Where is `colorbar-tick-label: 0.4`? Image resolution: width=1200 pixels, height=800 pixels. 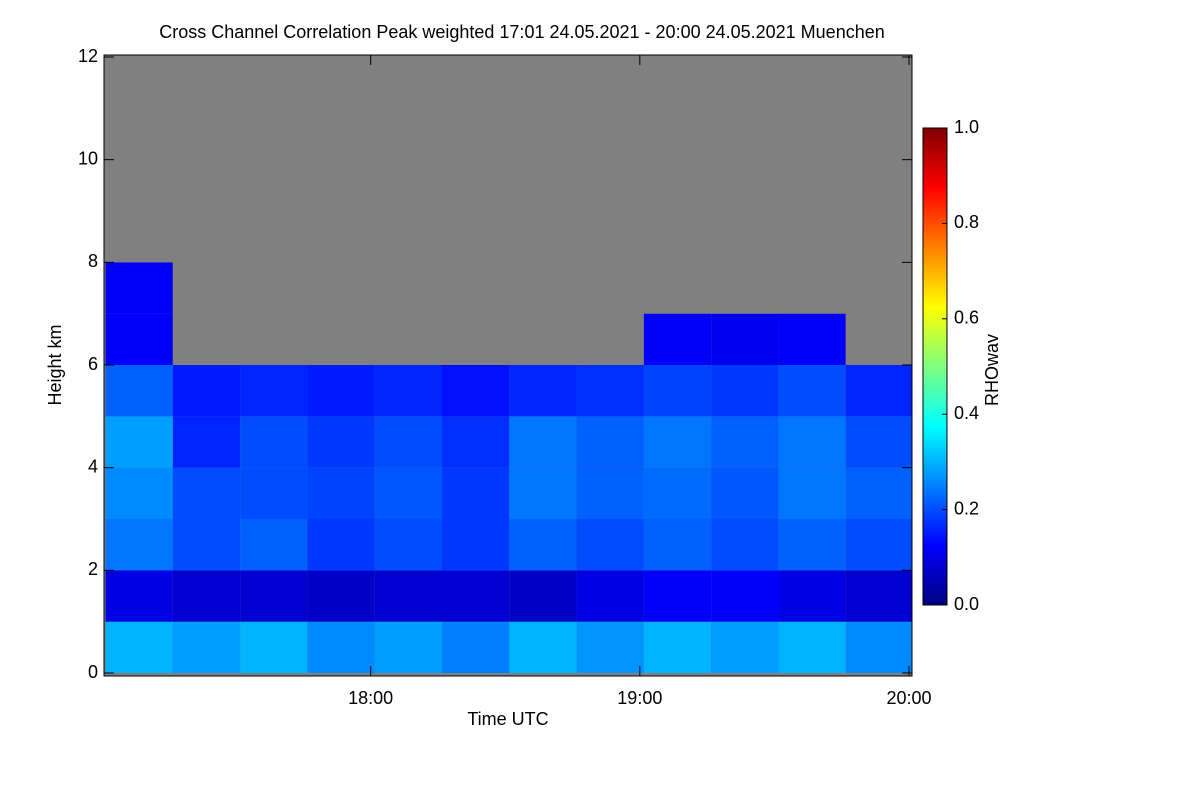 colorbar-tick-label: 0.4 is located at coordinates (966, 413).